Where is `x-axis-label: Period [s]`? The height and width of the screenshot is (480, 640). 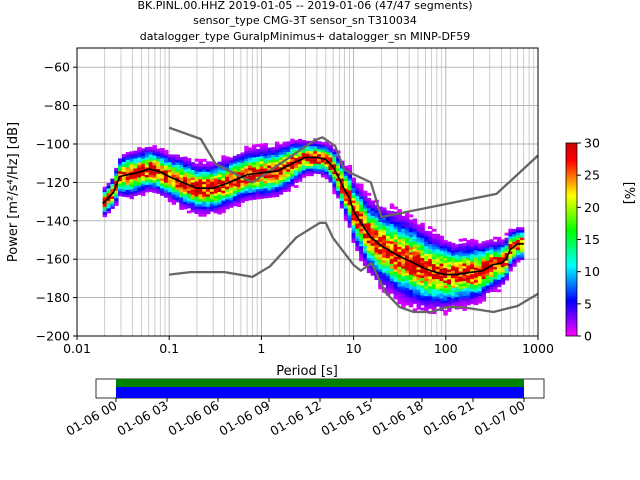 x-axis-label: Period [s] is located at coordinates (307, 371).